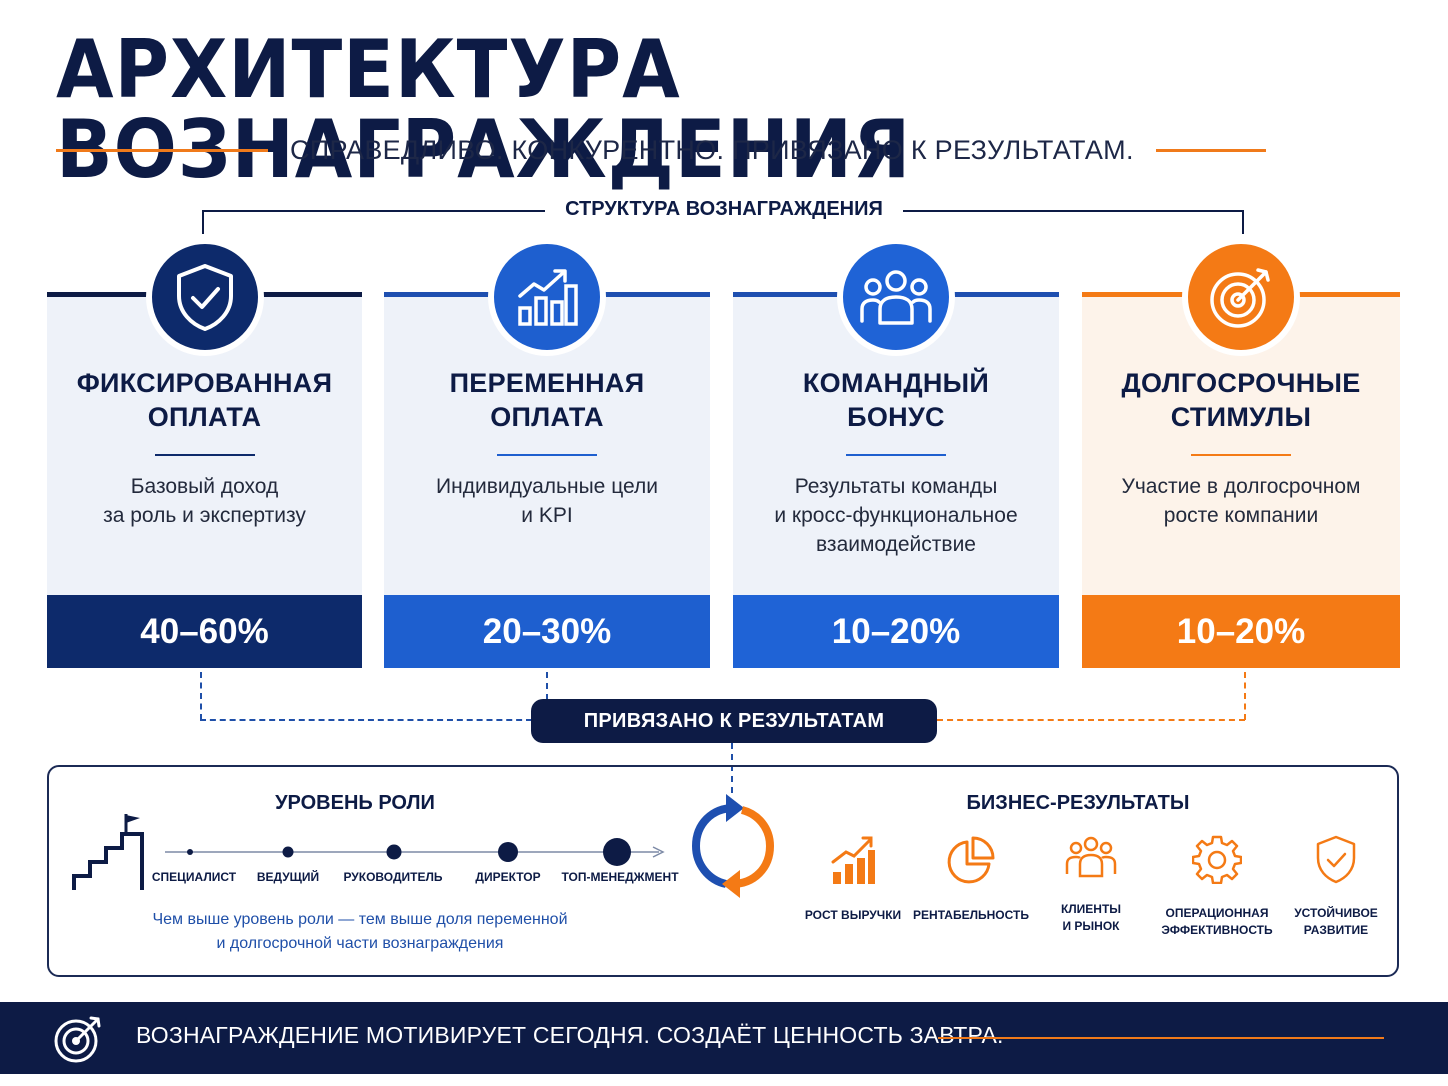  What do you see at coordinates (853, 860) in the screenshot?
I see `revenue-growth-icon` at bounding box center [853, 860].